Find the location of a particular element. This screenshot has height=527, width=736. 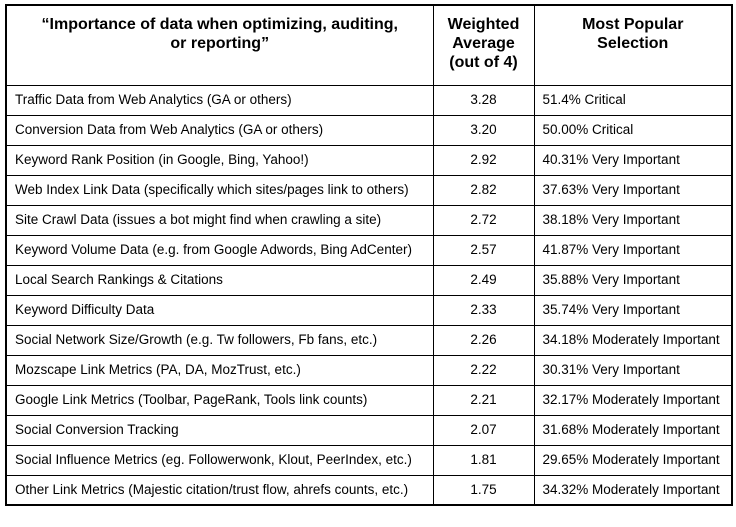

most-popular-cell: 30.31% Very Important is located at coordinates (633, 370).